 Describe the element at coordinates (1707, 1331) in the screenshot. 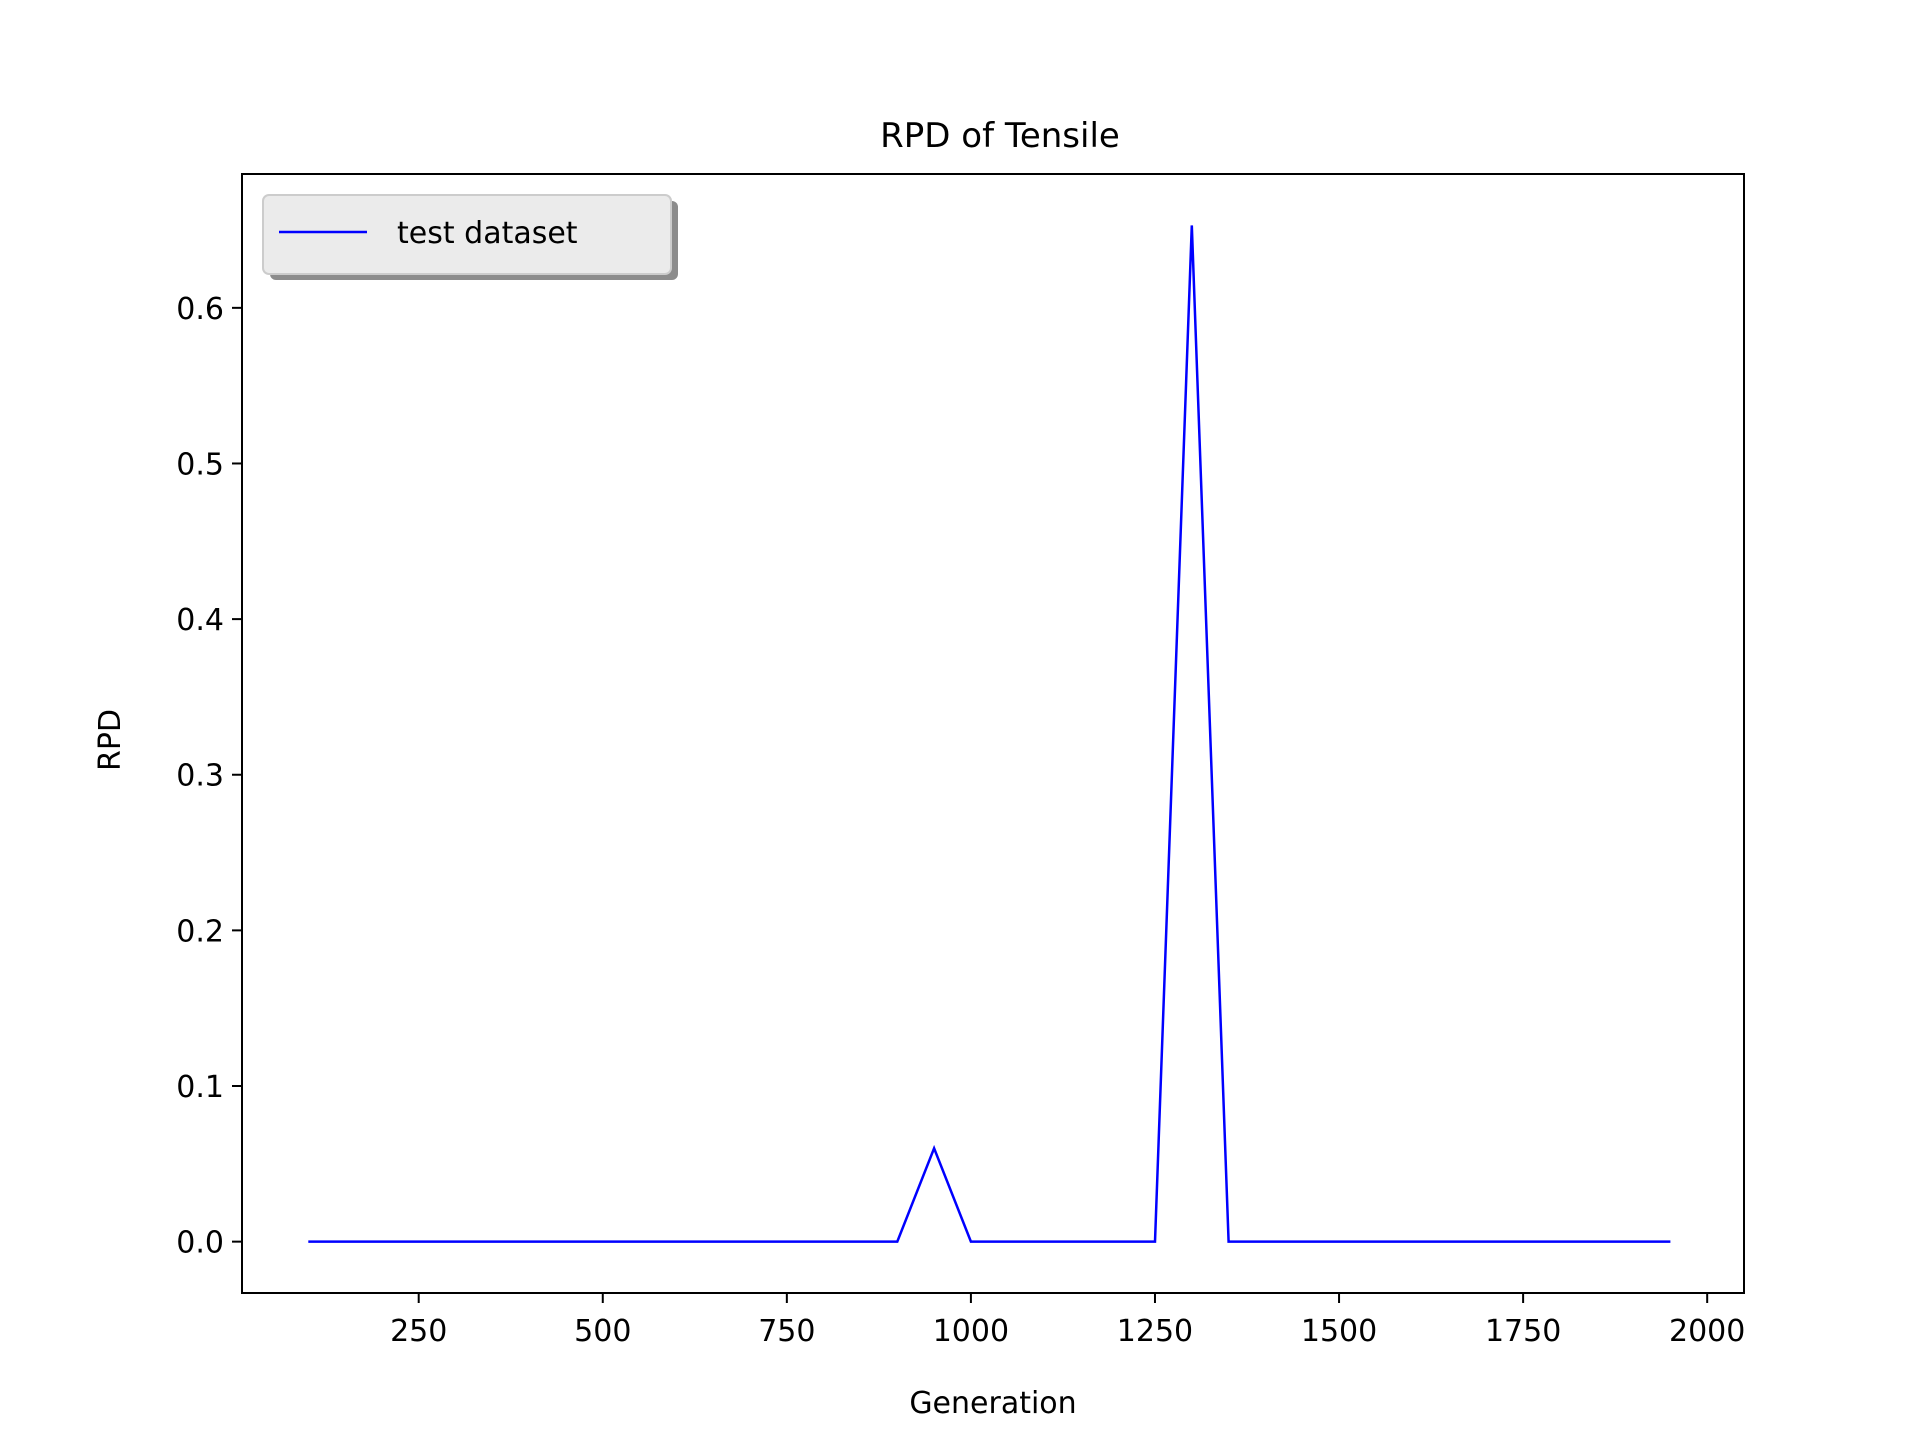

I see `x-tick-label: 2000` at that location.